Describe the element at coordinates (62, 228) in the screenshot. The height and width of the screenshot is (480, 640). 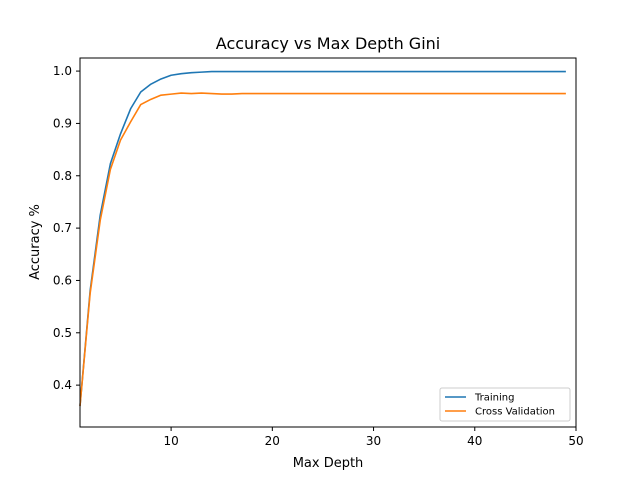
I see `y-tick-label: 0.7` at that location.